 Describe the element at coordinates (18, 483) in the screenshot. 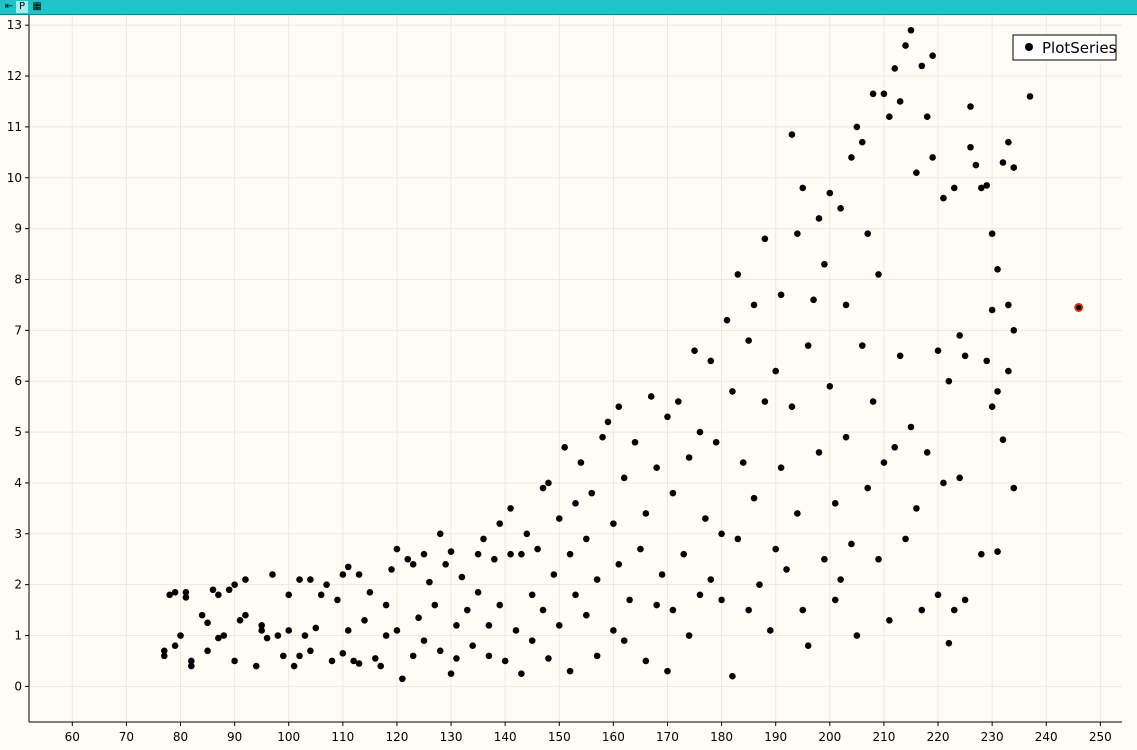

I see `y-tick-label: 4` at that location.